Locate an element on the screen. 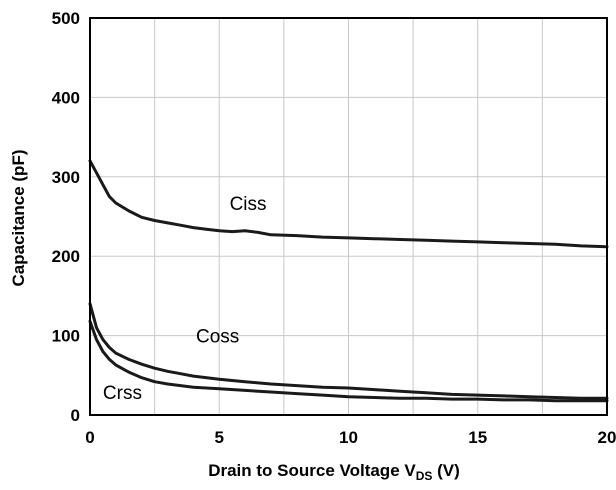  series-labels: Ciss Coss Crss is located at coordinates (185, 299).